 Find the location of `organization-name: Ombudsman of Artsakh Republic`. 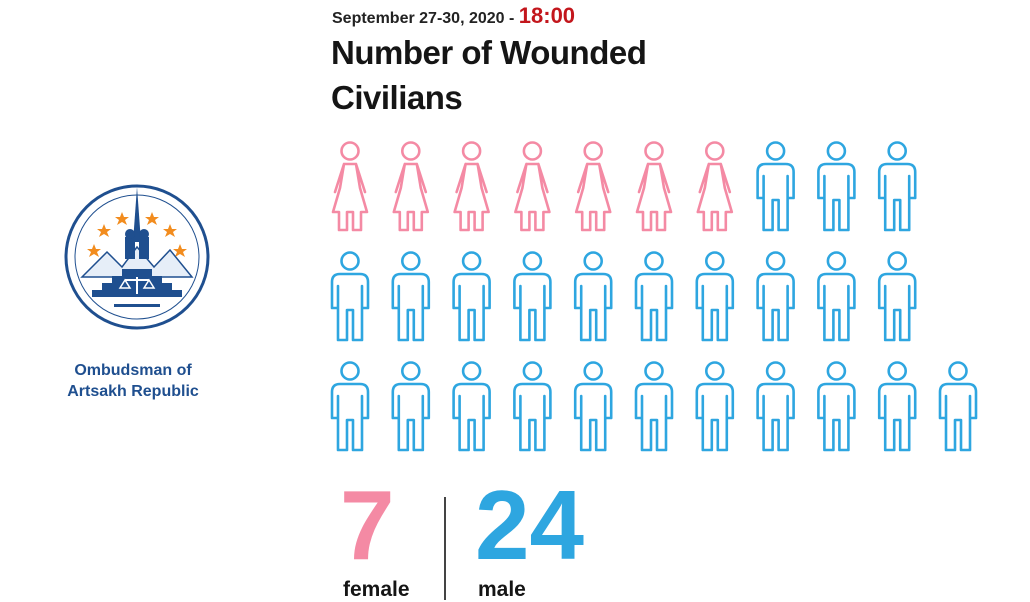

organization-name: Ombudsman of Artsakh Republic is located at coordinates (133, 381).